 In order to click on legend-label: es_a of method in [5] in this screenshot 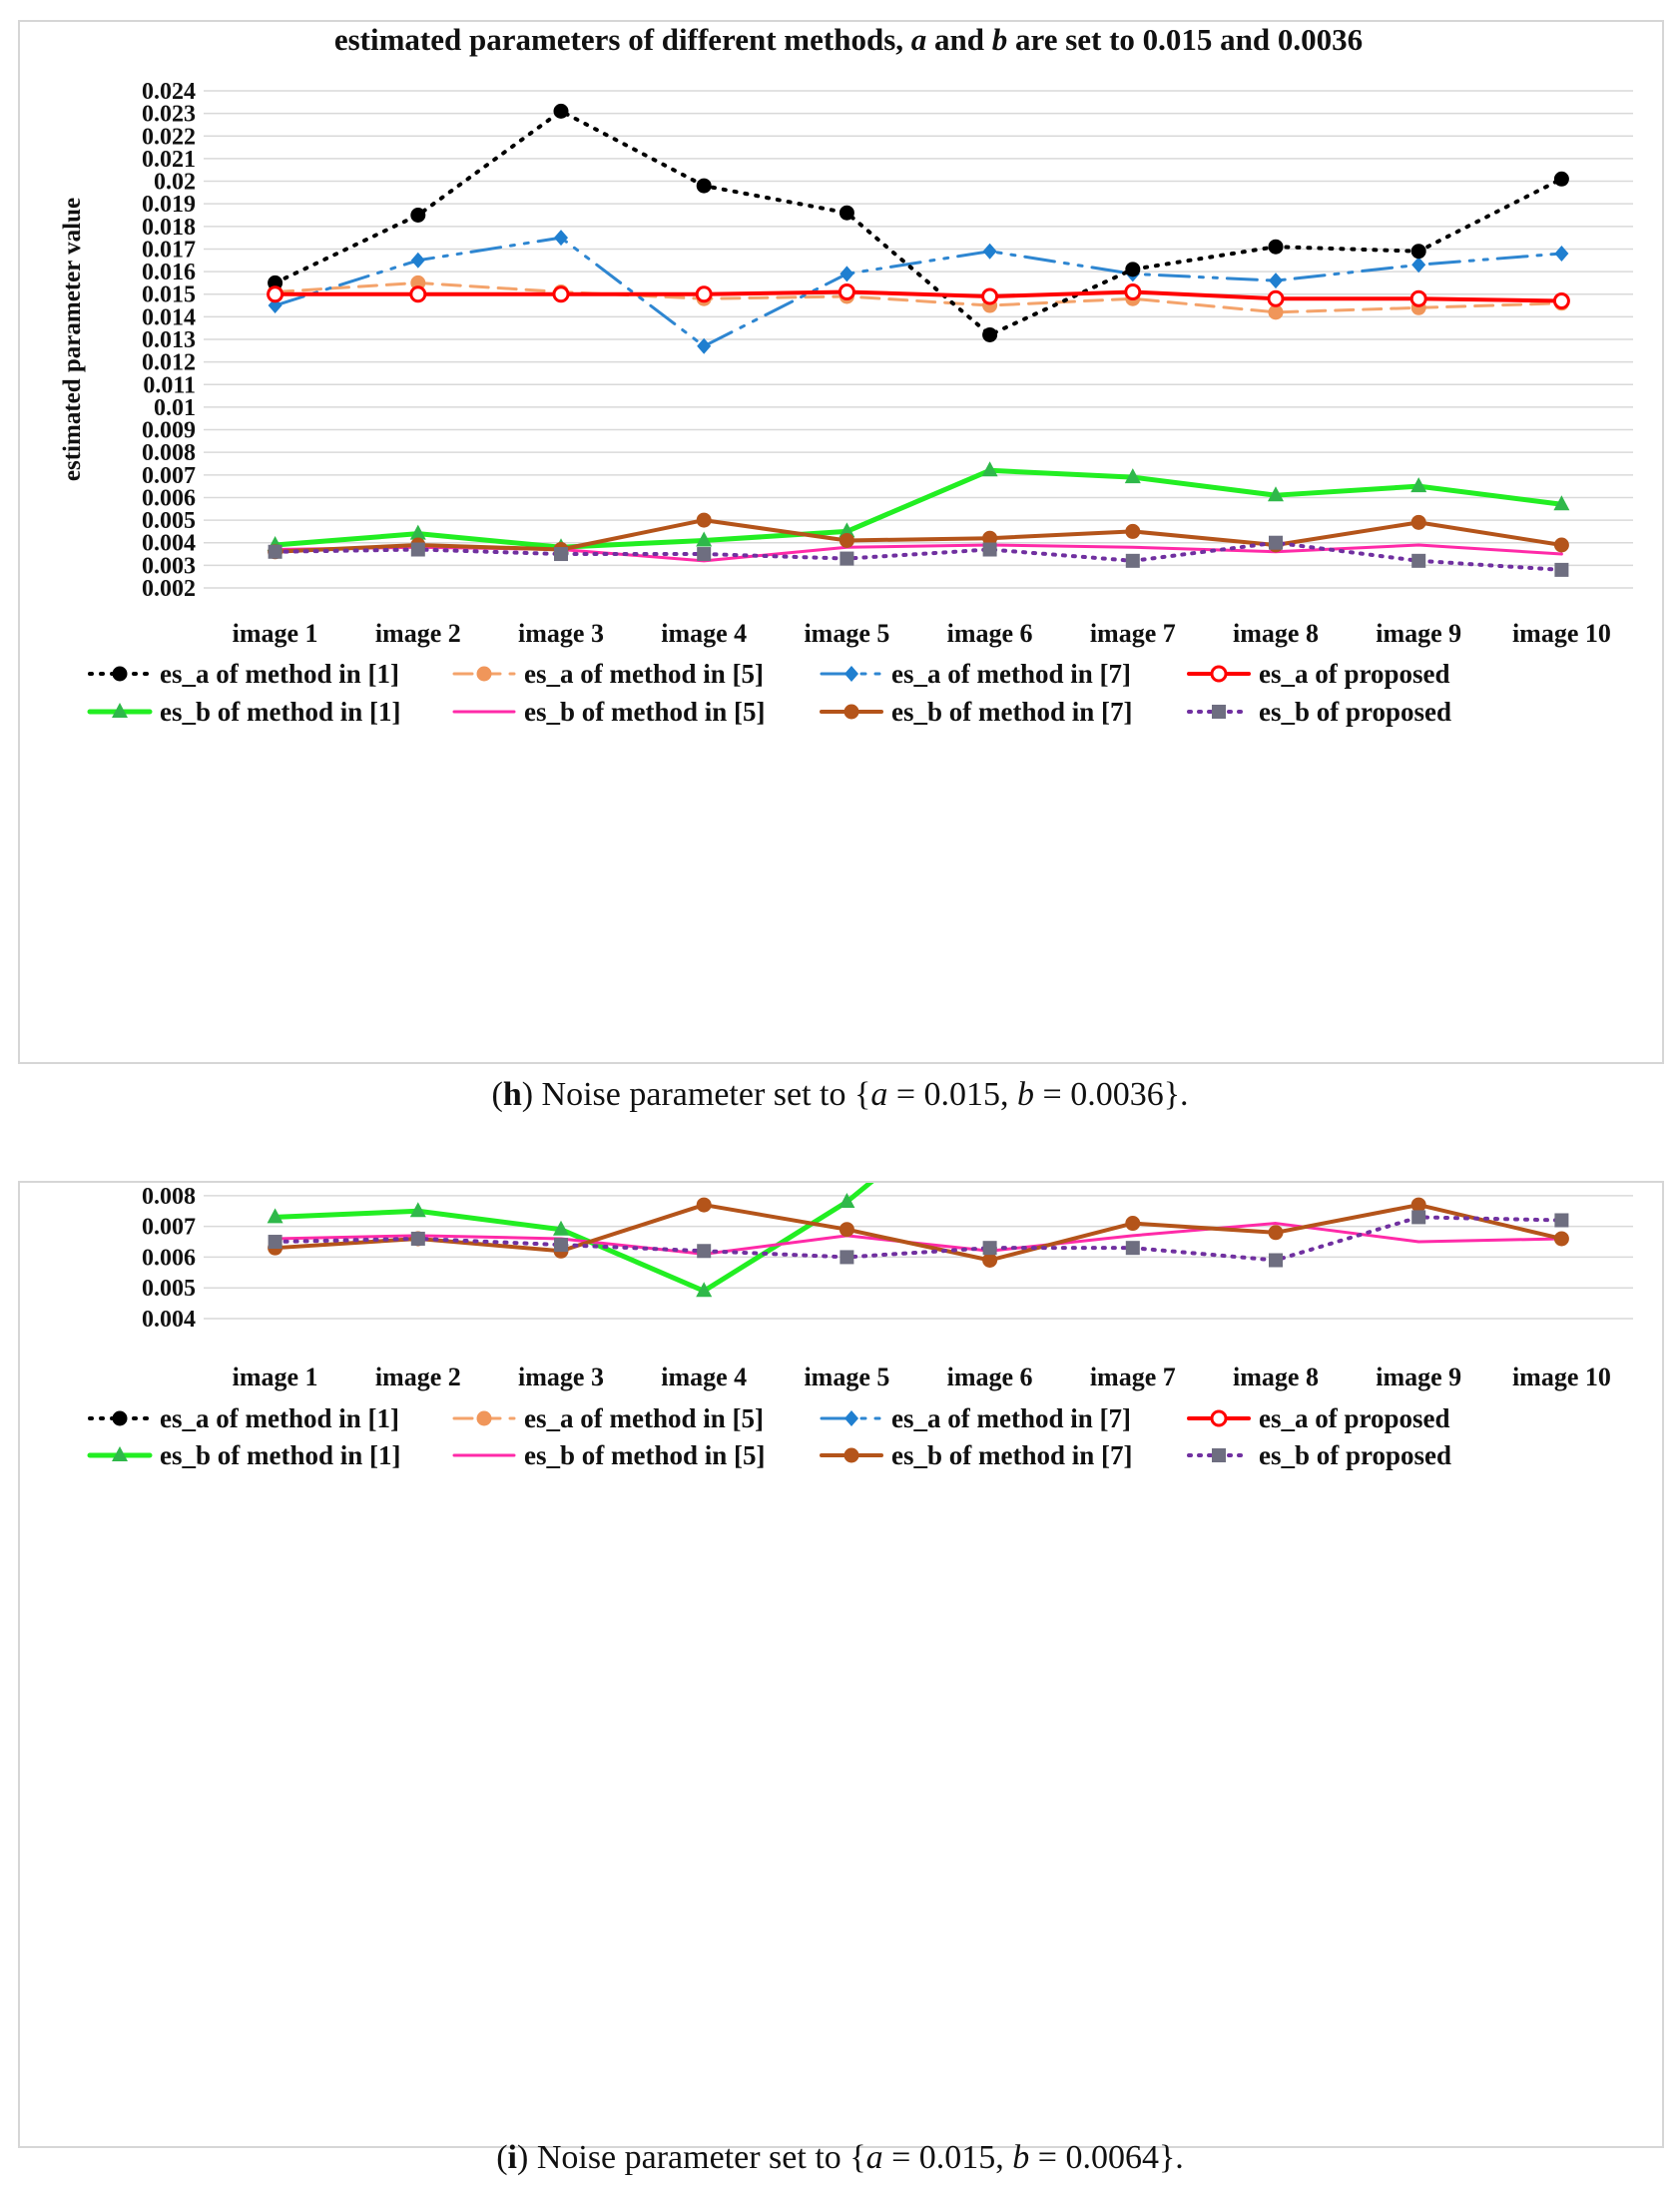, I will do `click(644, 674)`.